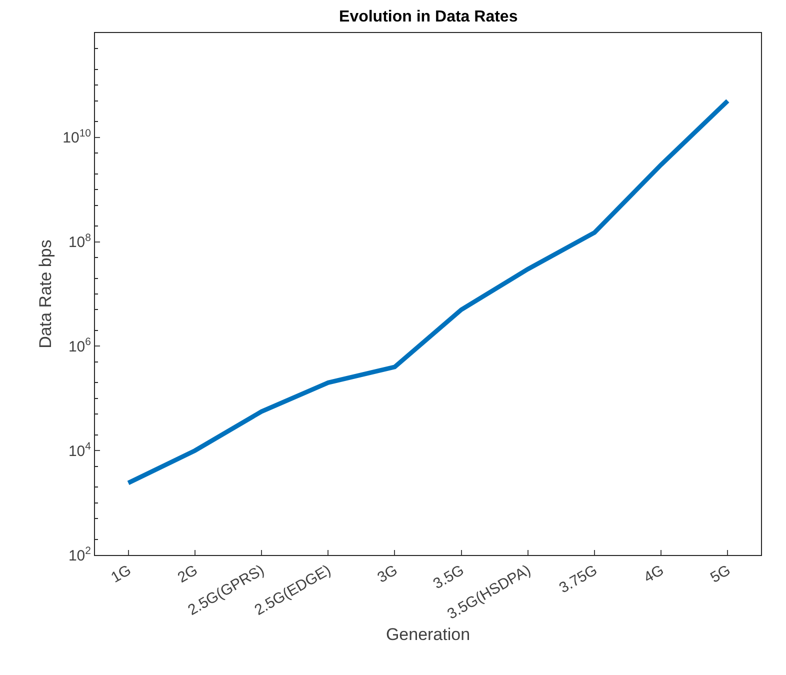 The height and width of the screenshot is (675, 786). I want to click on y-axis-title: Data Rate bps, so click(45, 294).